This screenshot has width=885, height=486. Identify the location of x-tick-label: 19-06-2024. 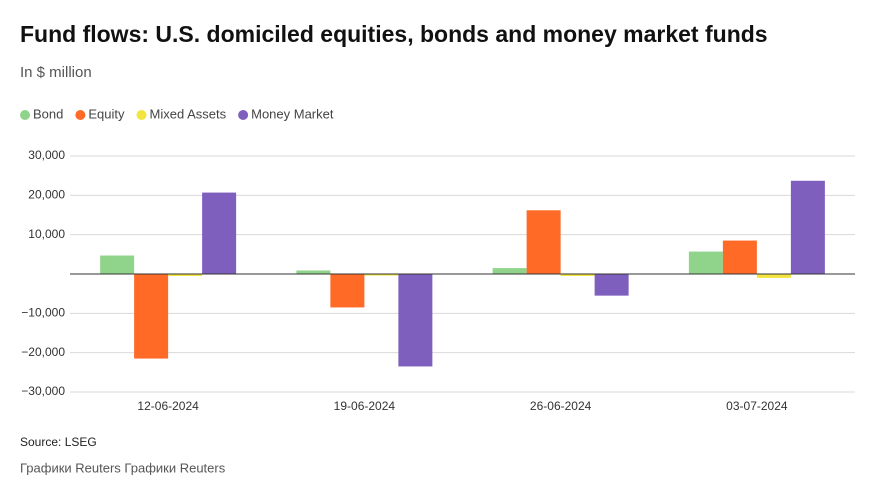
(365, 406).